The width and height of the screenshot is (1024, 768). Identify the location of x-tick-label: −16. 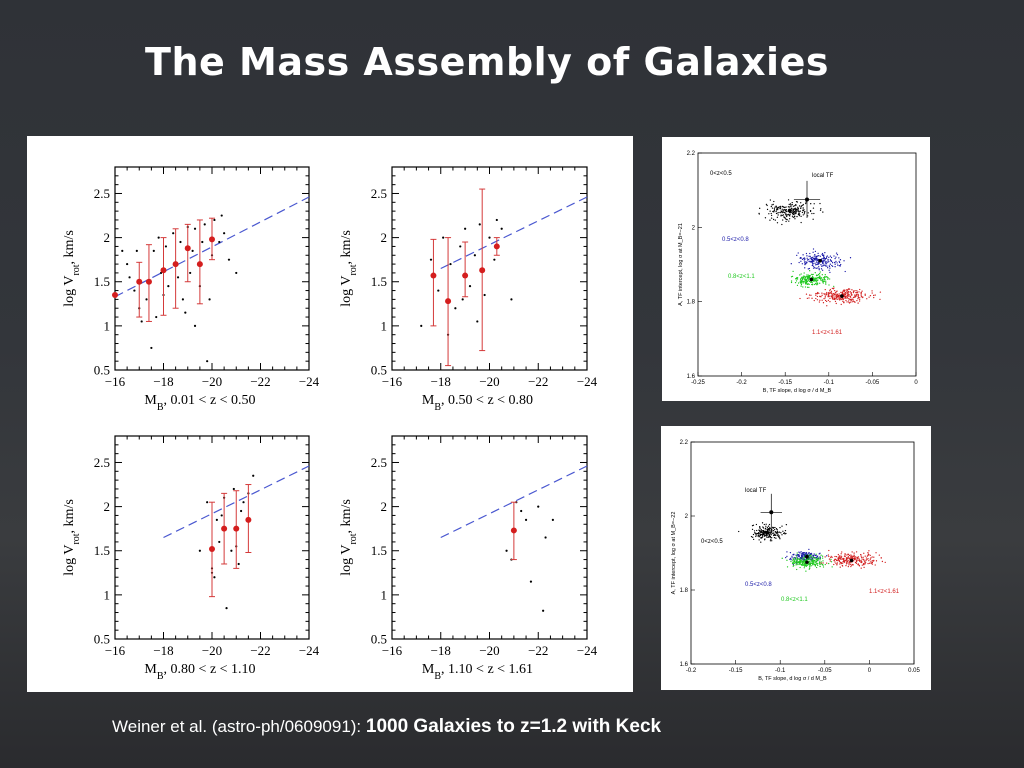
(392, 381).